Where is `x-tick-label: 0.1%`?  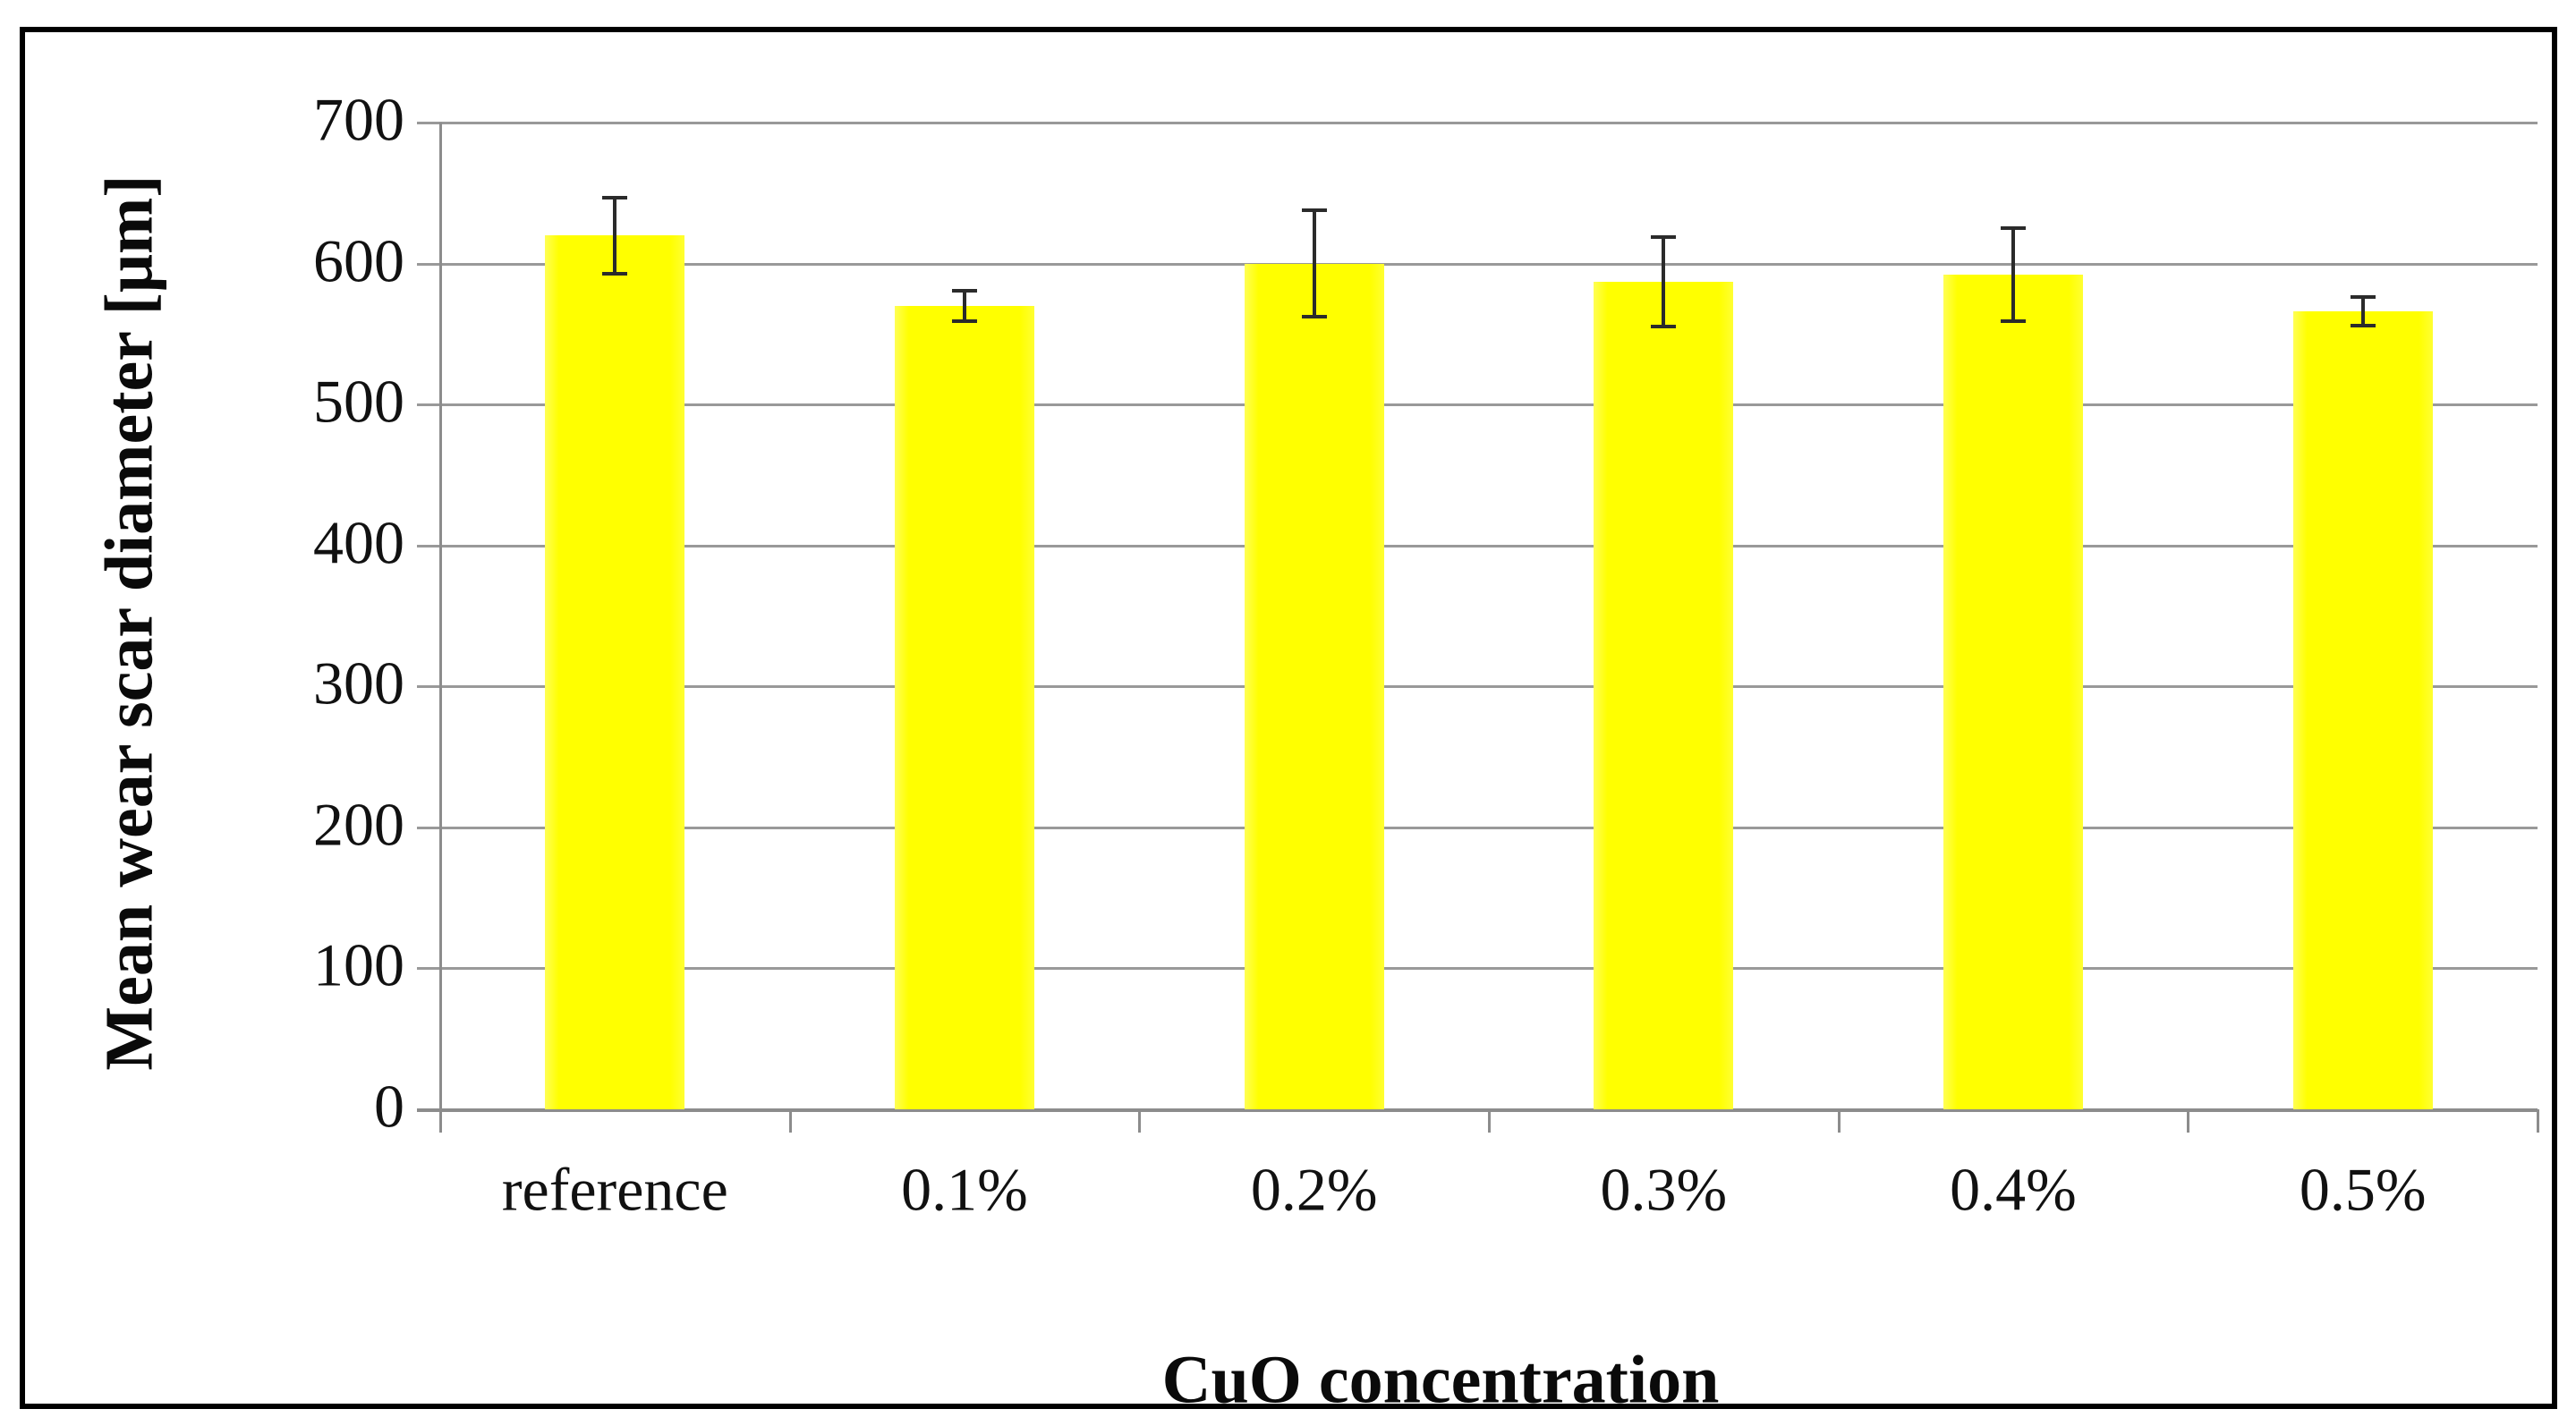
x-tick-label: 0.1% is located at coordinates (964, 1190).